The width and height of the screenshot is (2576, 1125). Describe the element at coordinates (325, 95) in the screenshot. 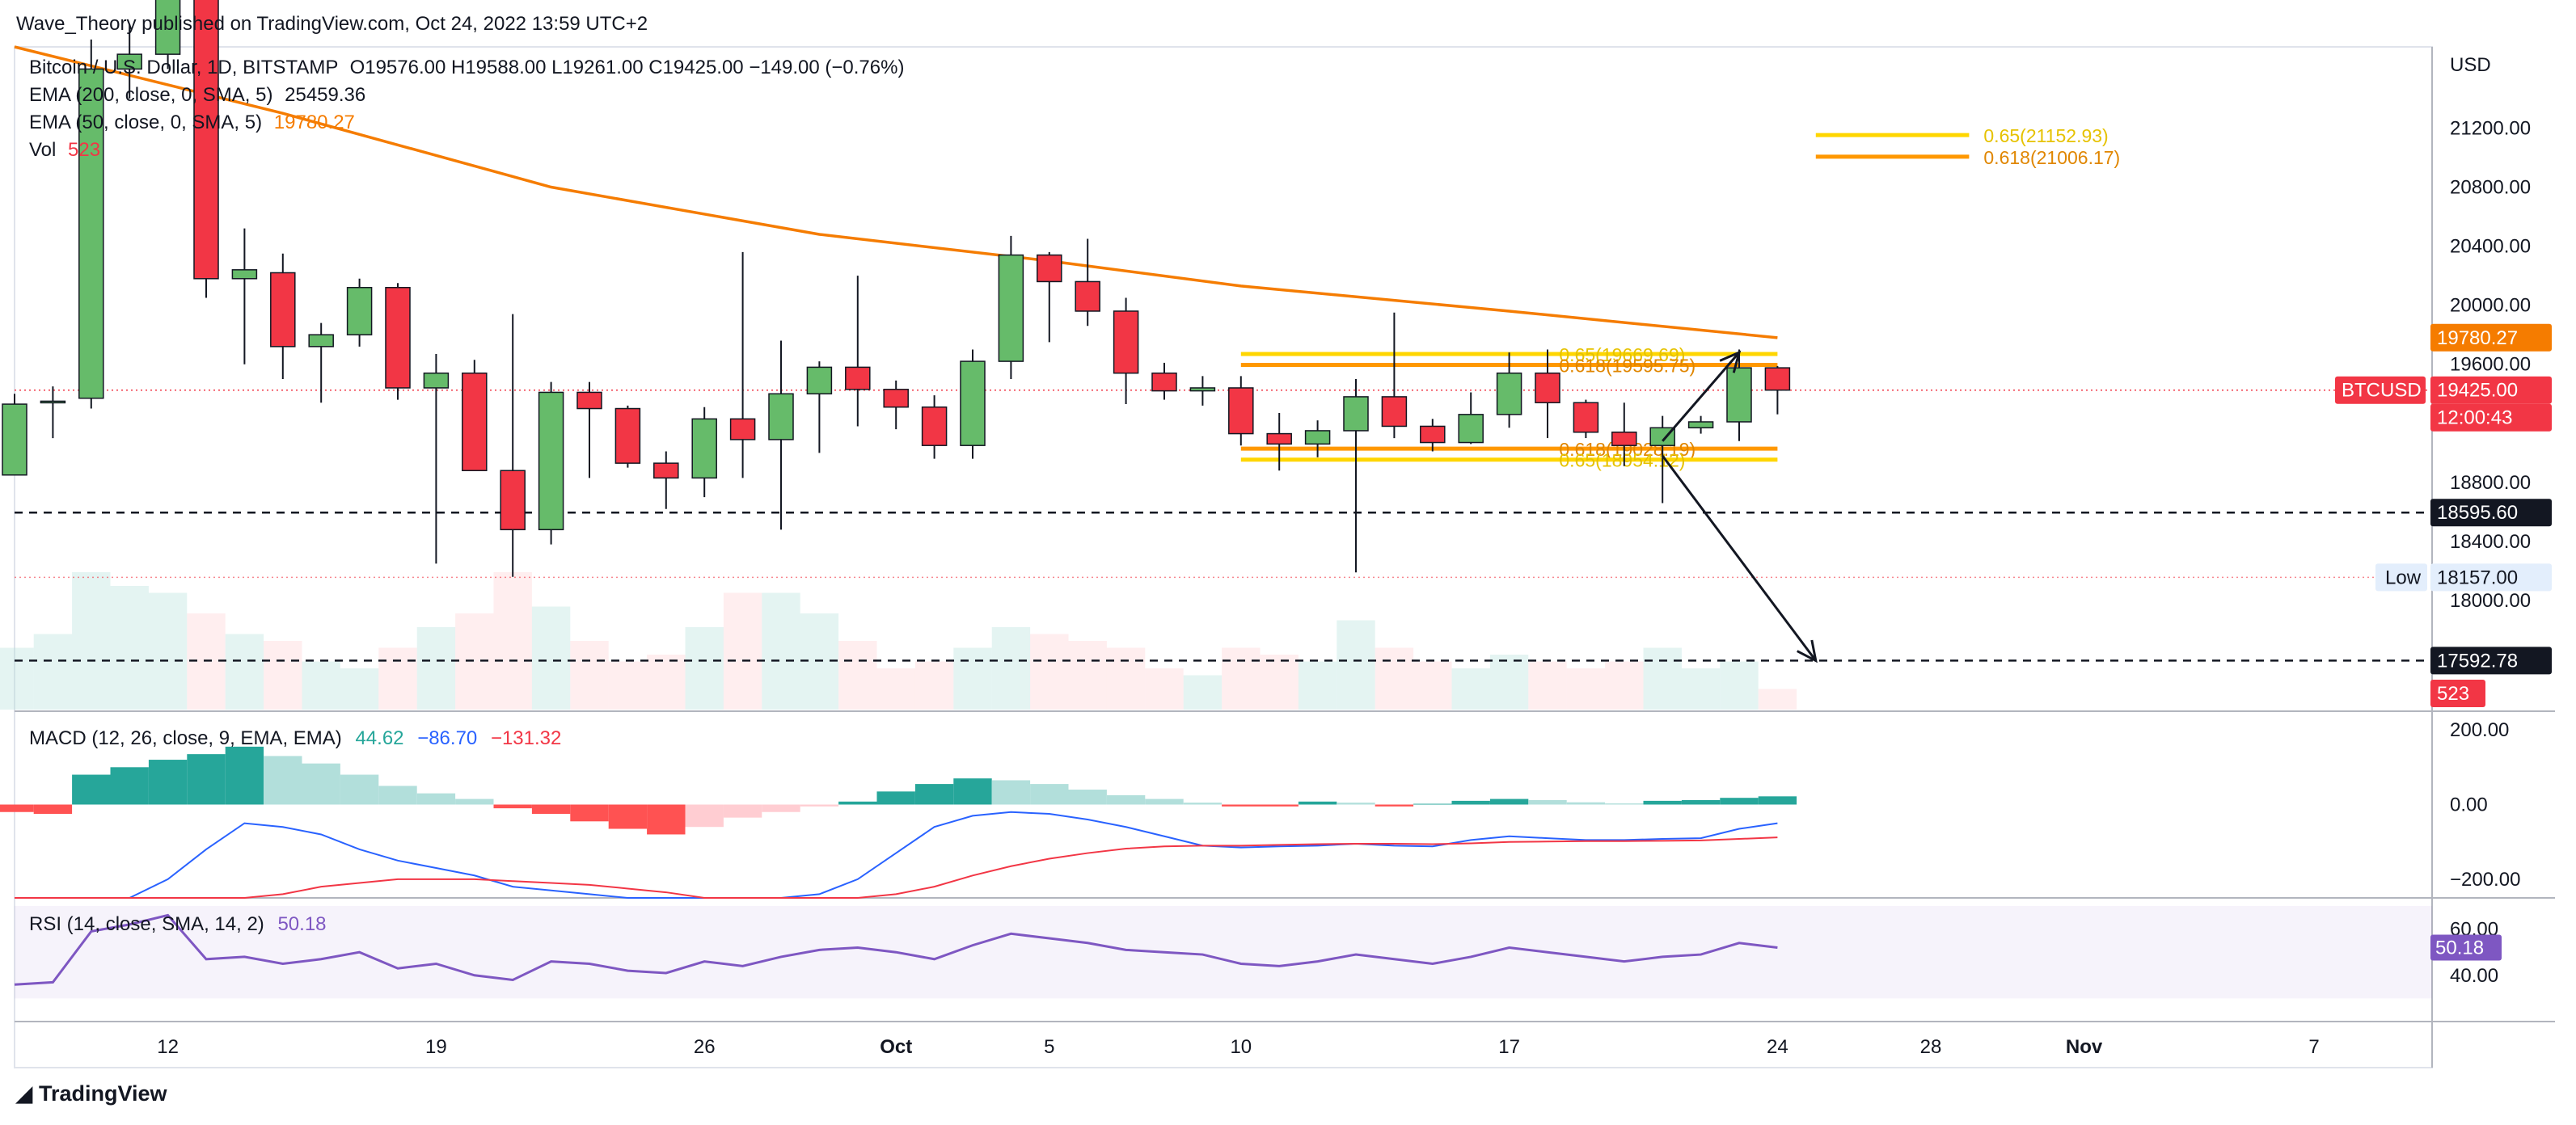

I see `ema200-value: 25459.36` at that location.